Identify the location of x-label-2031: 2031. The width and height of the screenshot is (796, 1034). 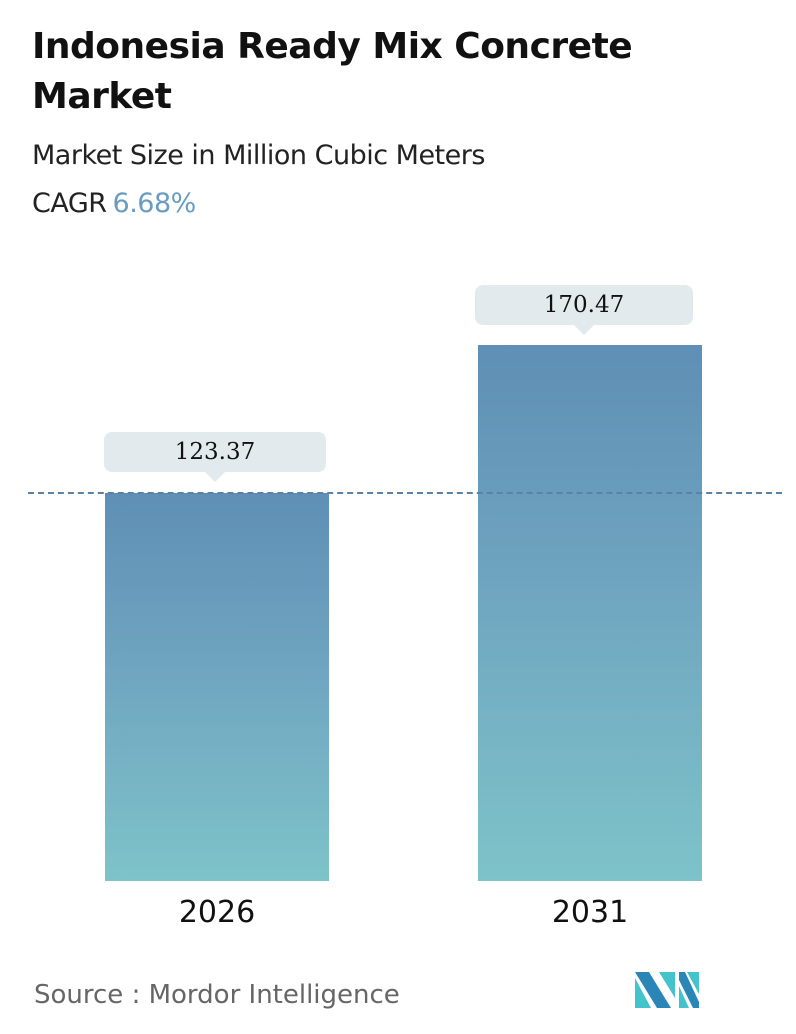
(590, 912).